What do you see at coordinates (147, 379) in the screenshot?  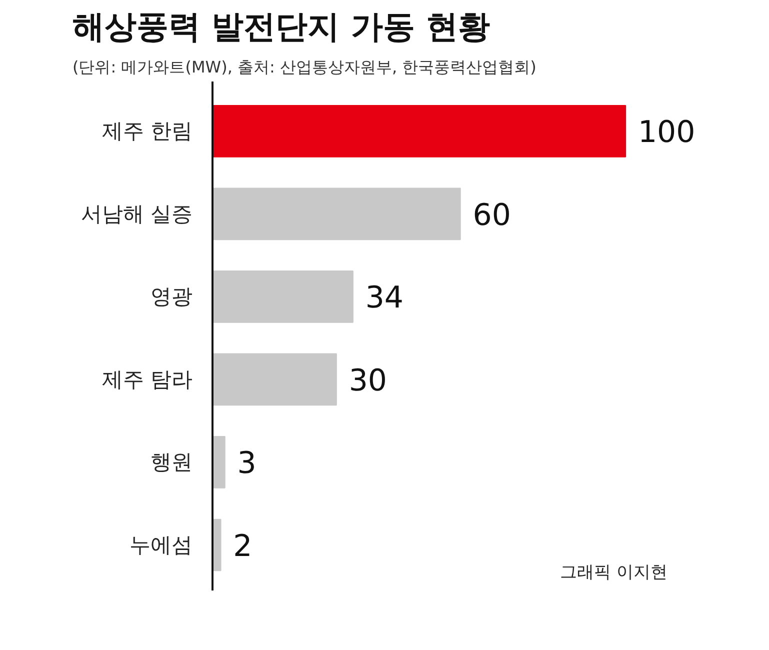 I see `y-tick-label: 제주 탐라` at bounding box center [147, 379].